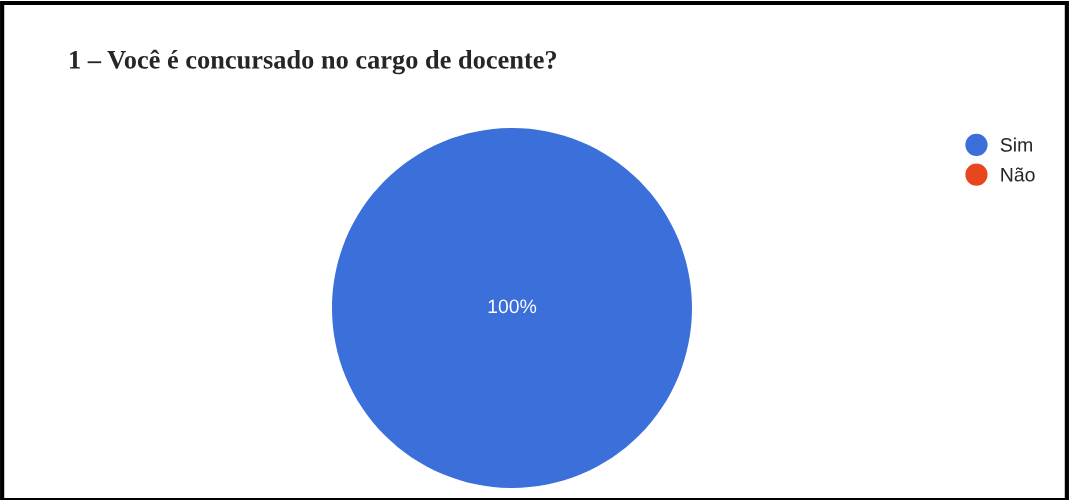 This screenshot has height=500, width=1069. Describe the element at coordinates (512, 306) in the screenshot. I see `data-label: 100%` at that location.